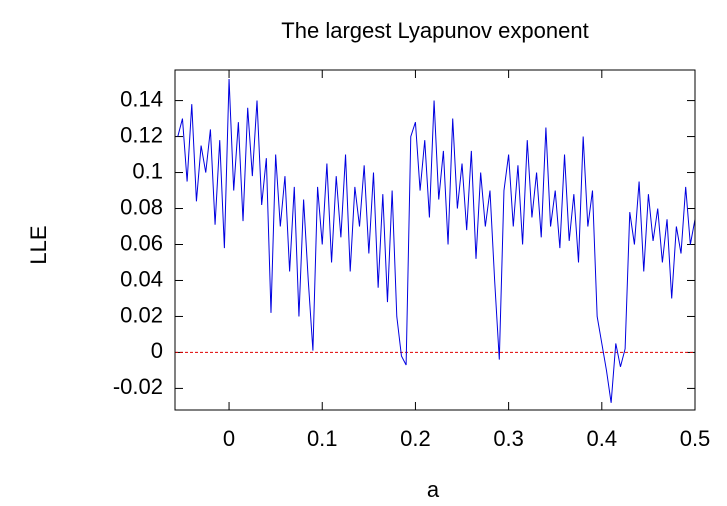  What do you see at coordinates (433, 489) in the screenshot?
I see `x-axis-label: a` at bounding box center [433, 489].